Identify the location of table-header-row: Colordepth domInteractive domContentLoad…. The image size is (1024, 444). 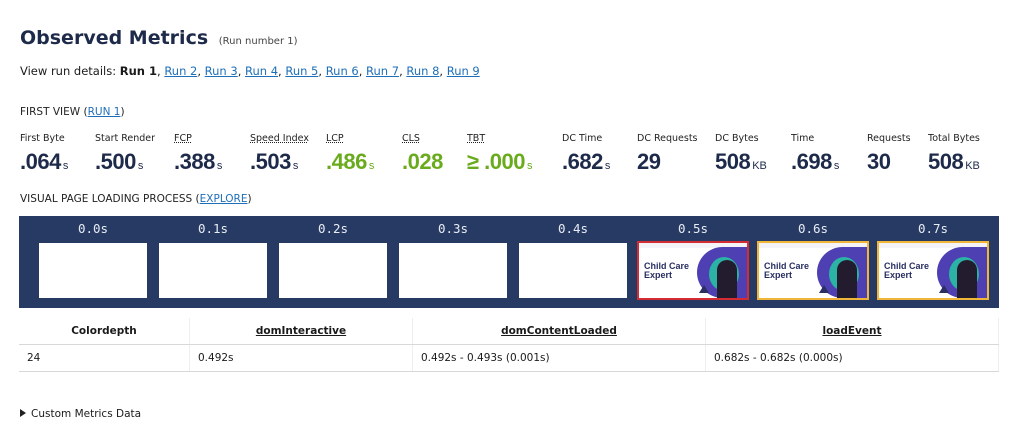
(509, 331).